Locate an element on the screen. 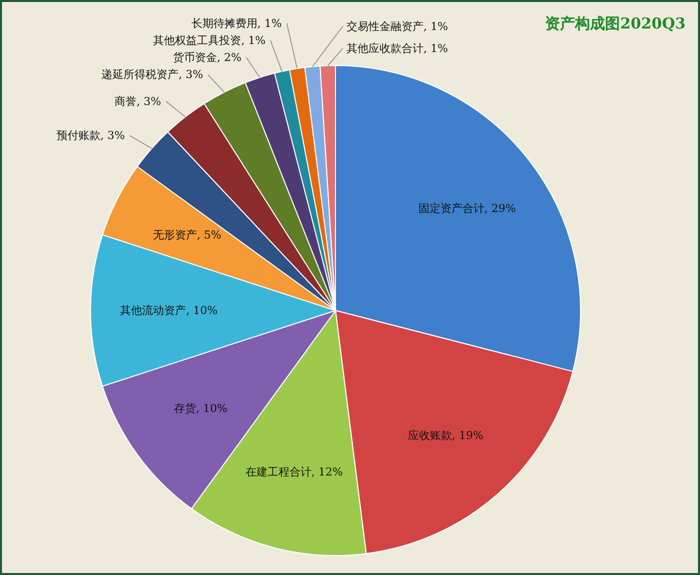 The image size is (700, 575). slice-label: 无形资产, 5% is located at coordinates (187, 235).